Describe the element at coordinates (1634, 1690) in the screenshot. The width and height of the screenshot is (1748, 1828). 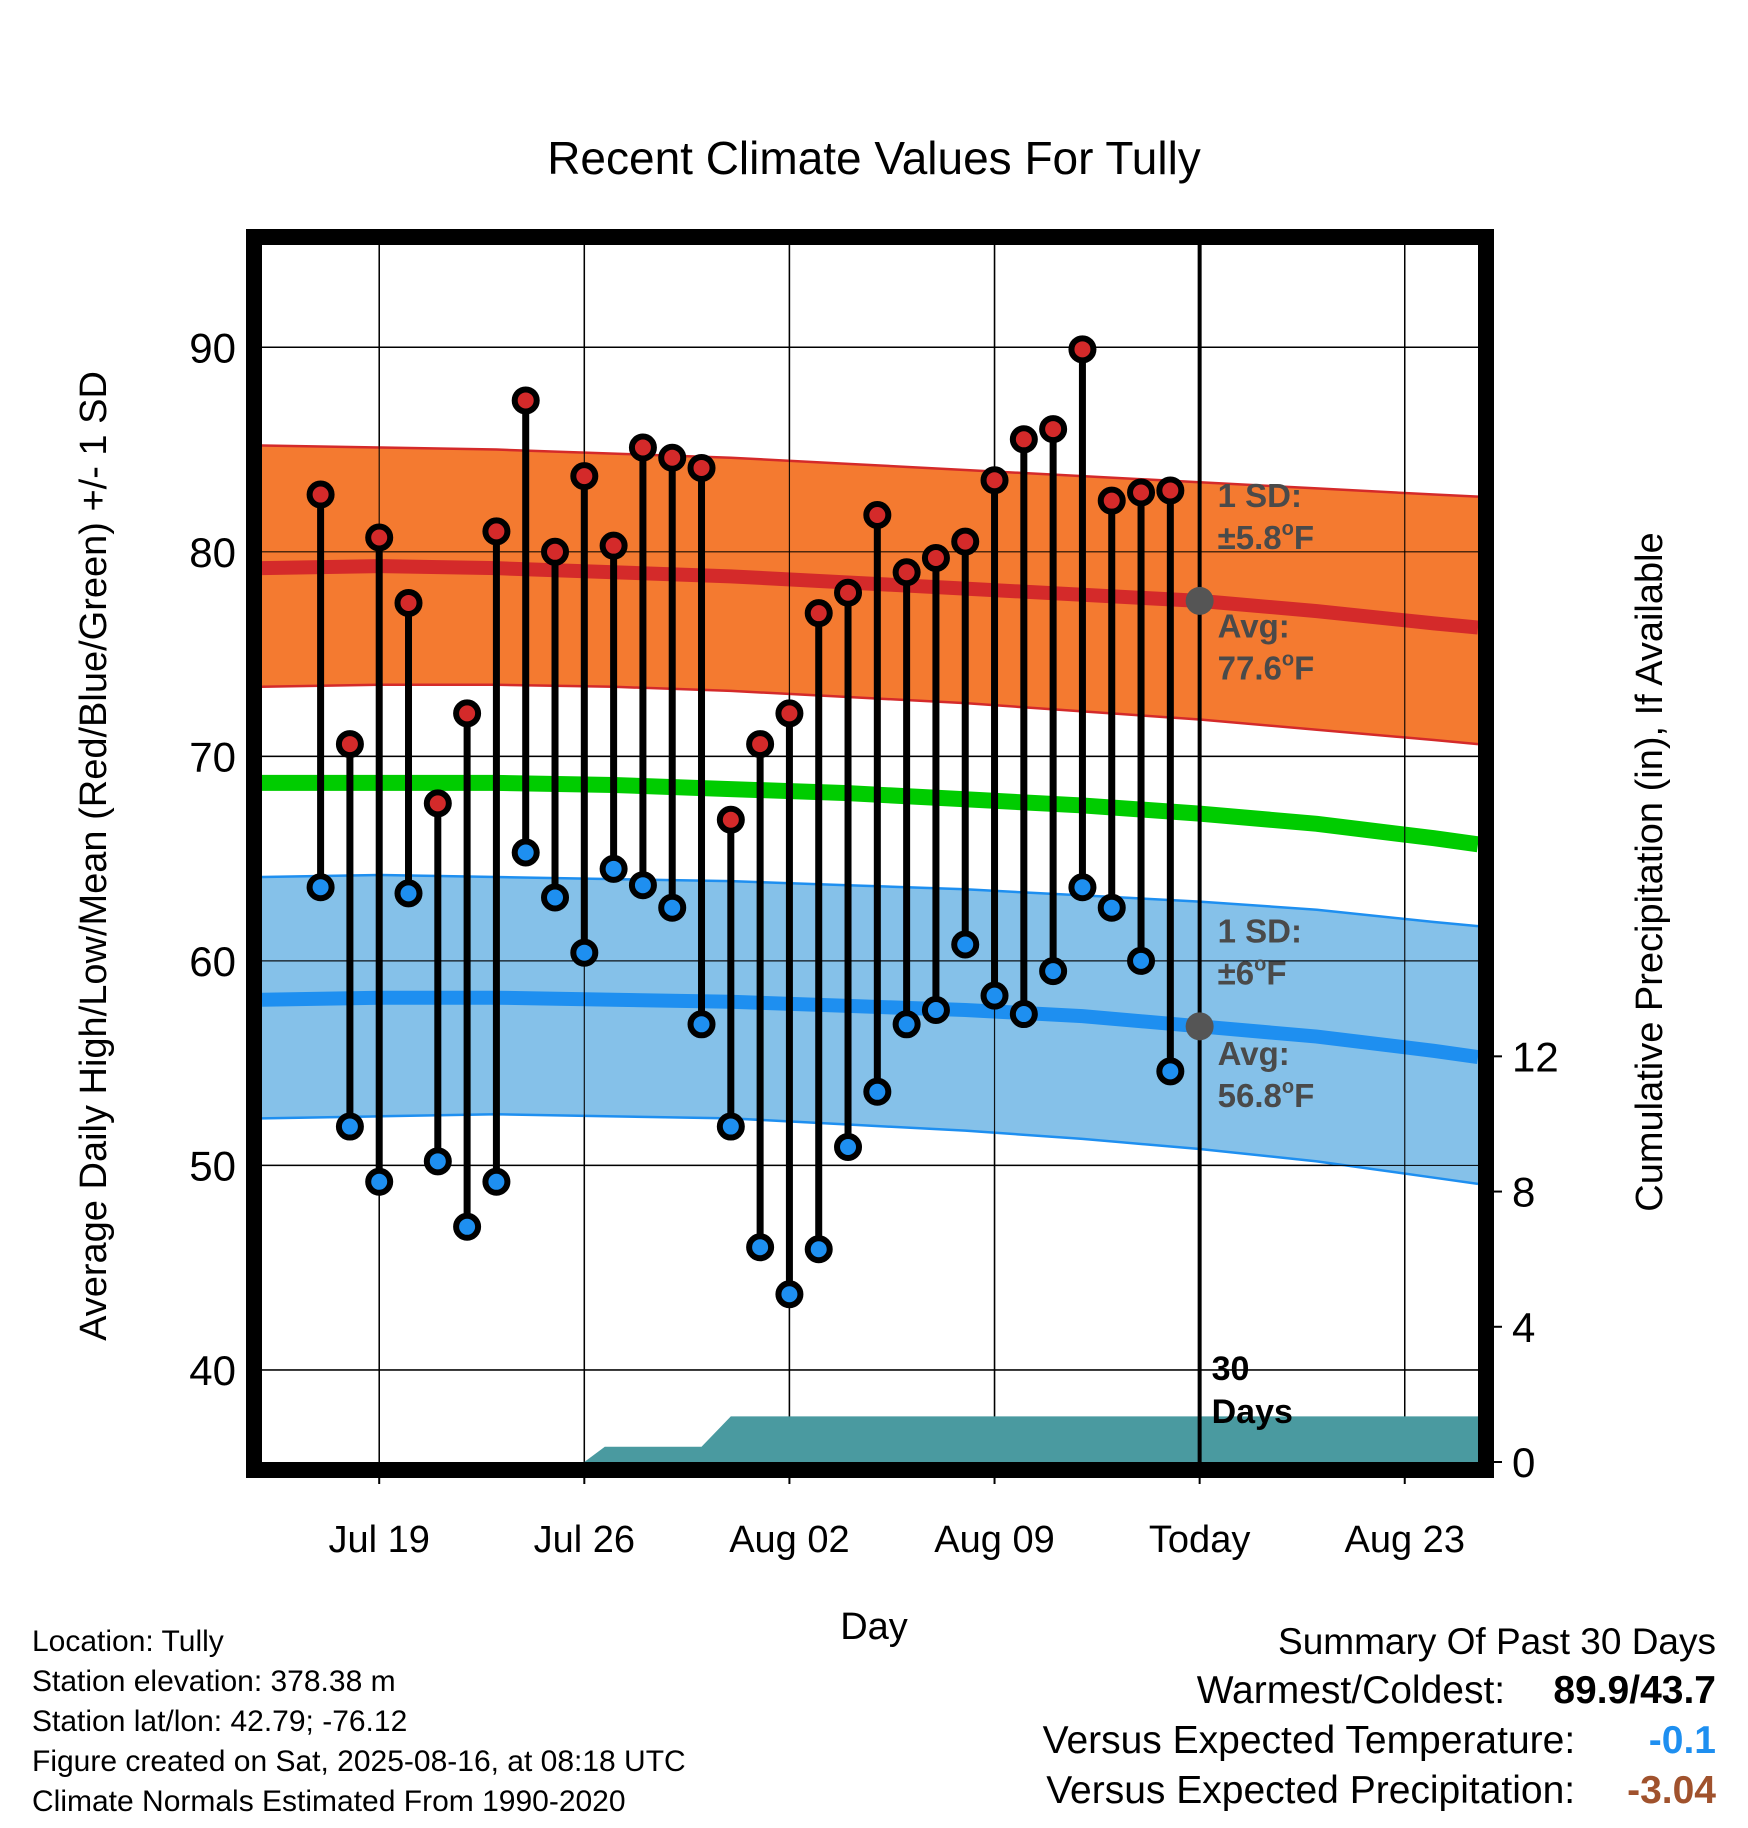
I see `warm-cold-value: 89.9/43.7` at that location.